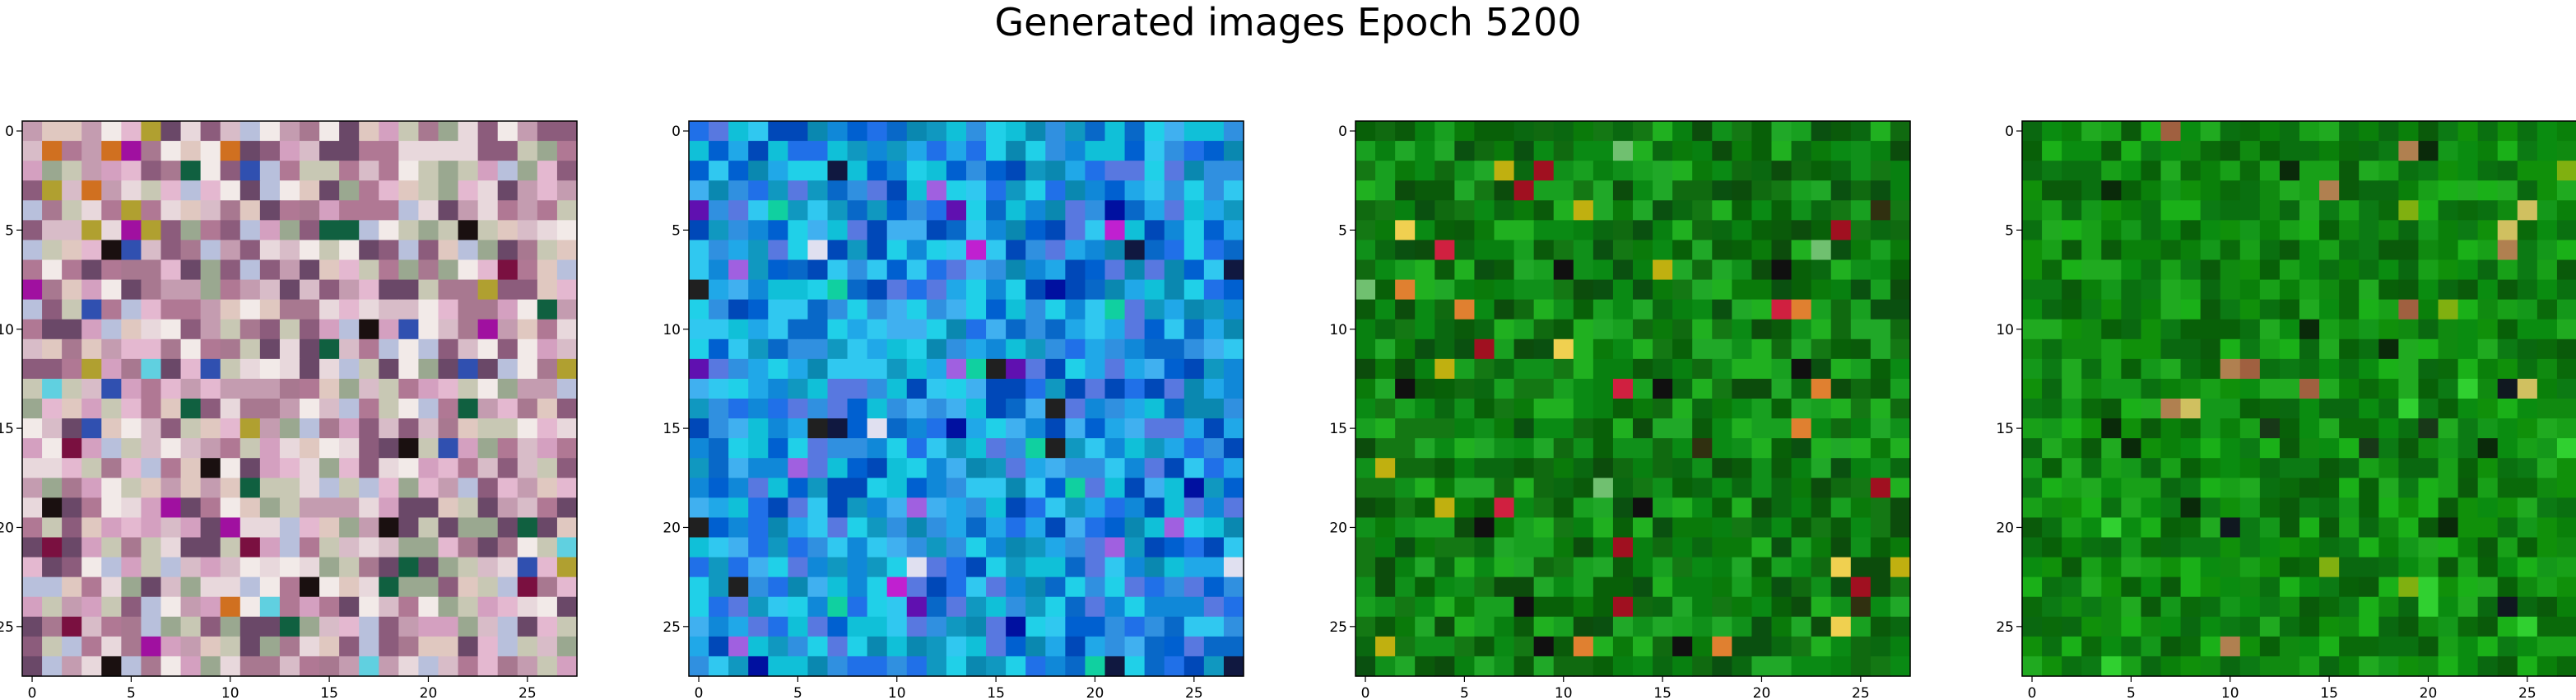 Image resolution: width=2576 pixels, height=700 pixels. I want to click on x-tick-label: 20, so click(1095, 692).